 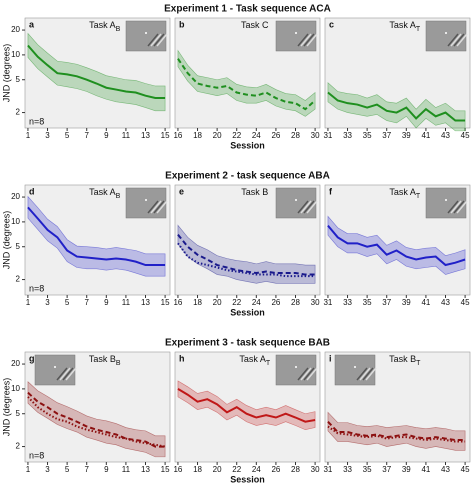 I want to click on x-tick-label: 31, so click(x=327, y=469).